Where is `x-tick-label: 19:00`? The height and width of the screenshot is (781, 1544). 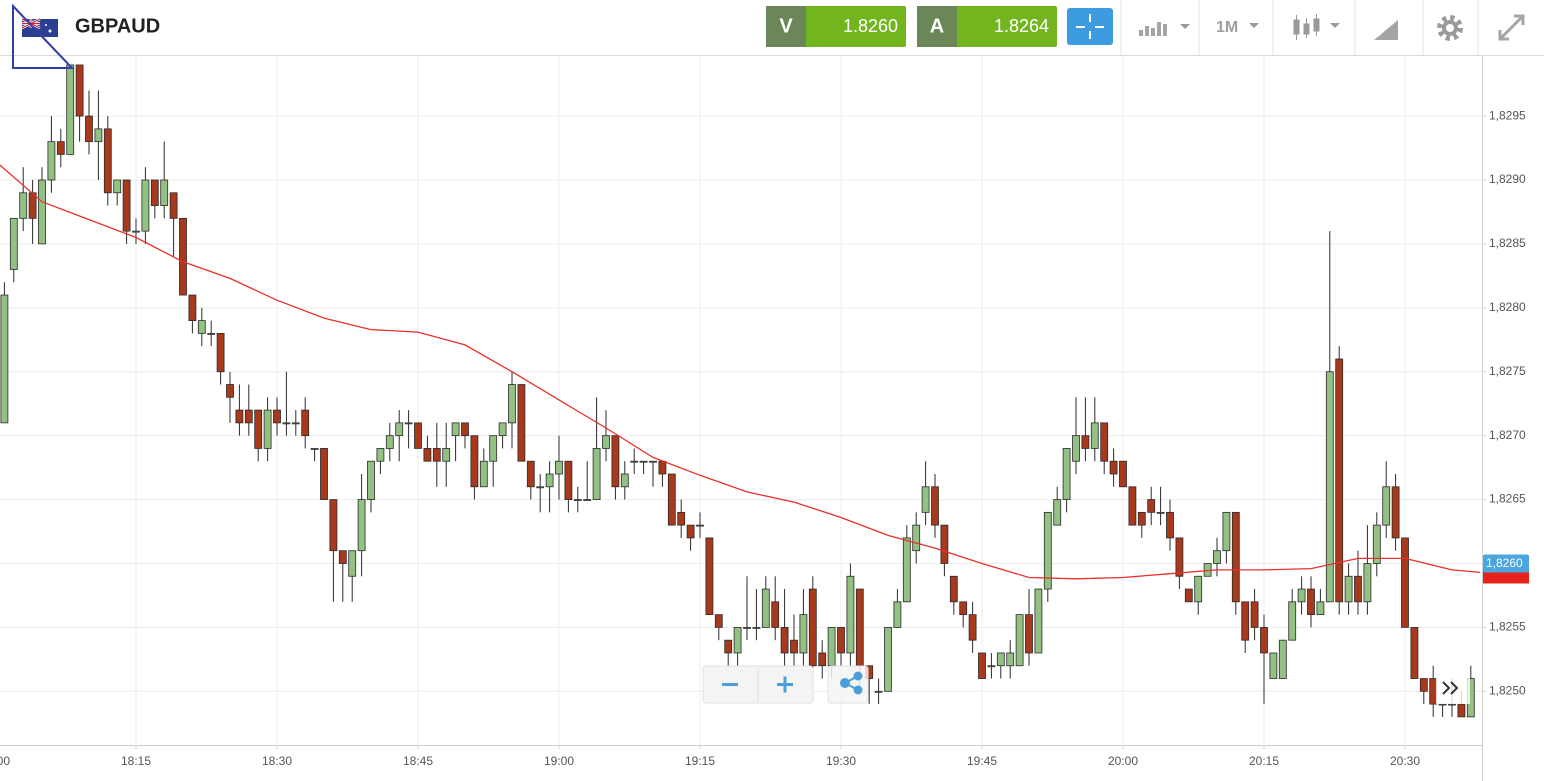
x-tick-label: 19:00 is located at coordinates (559, 761).